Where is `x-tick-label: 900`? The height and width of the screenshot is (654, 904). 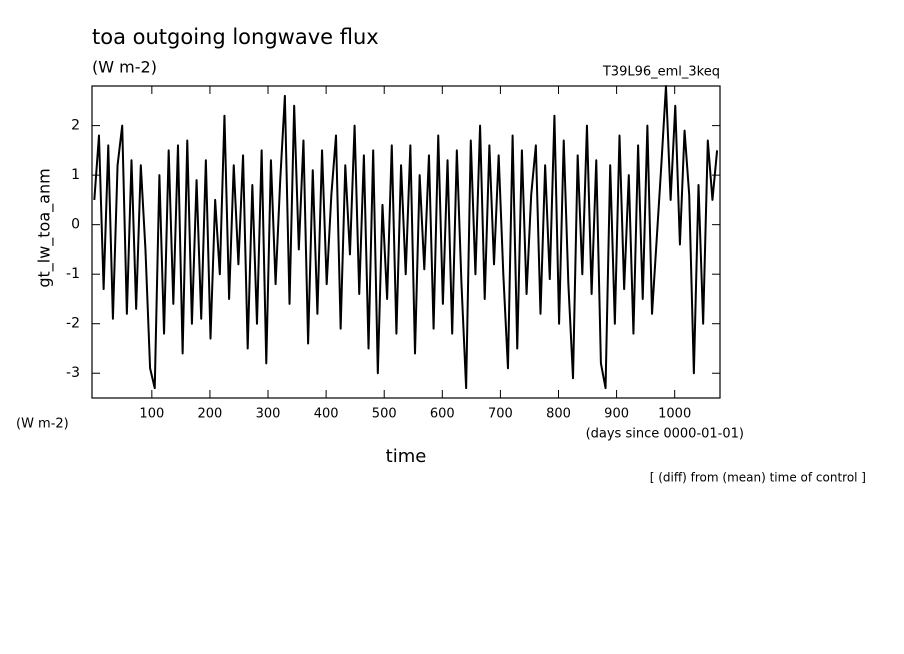
x-tick-label: 900 is located at coordinates (616, 414).